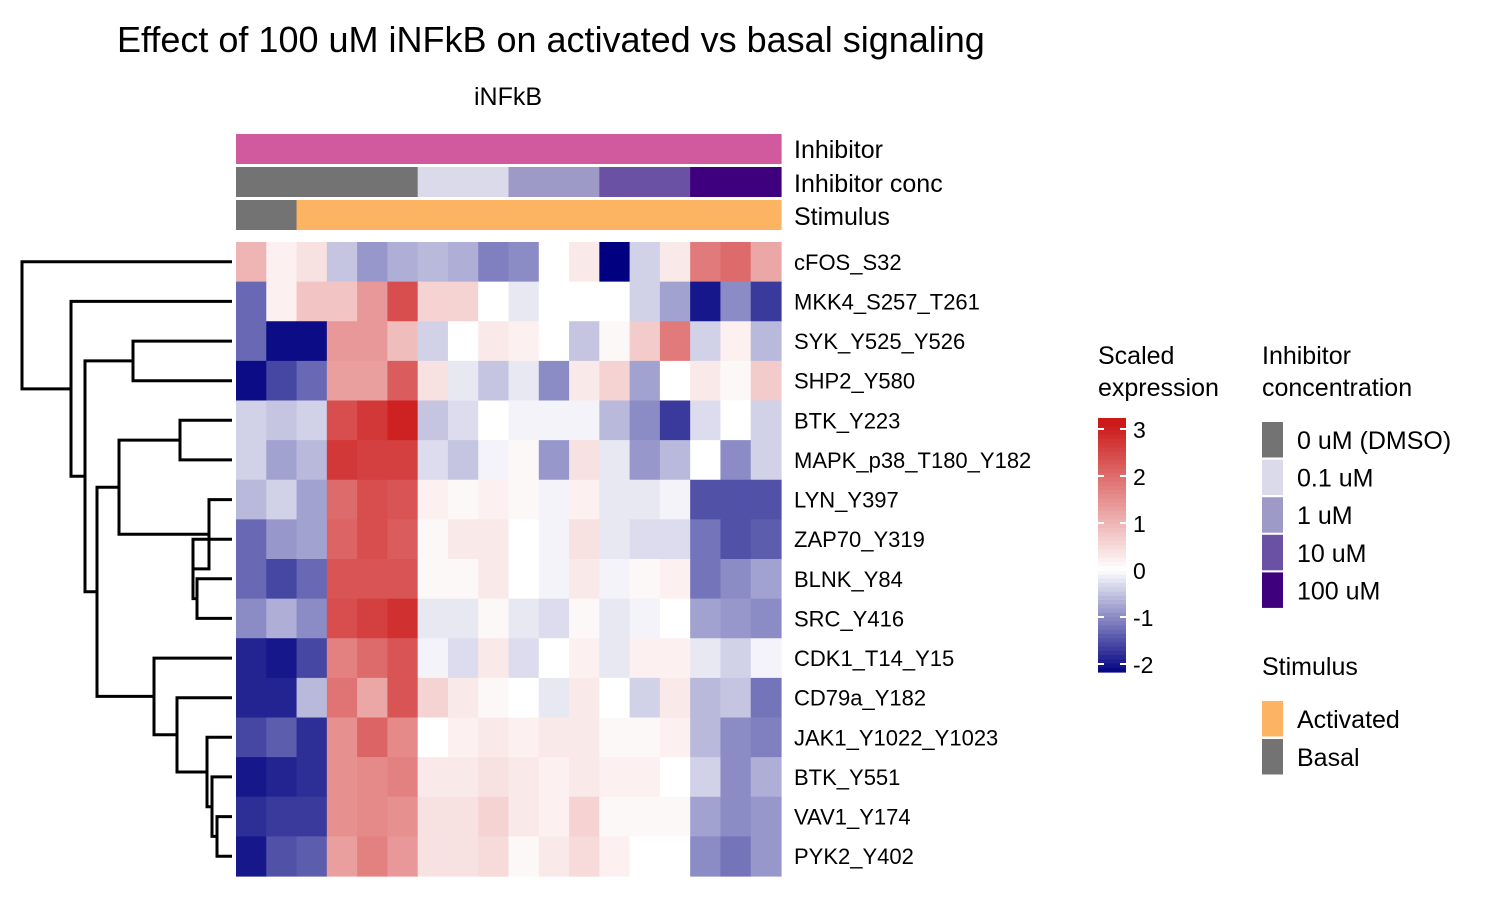 The height and width of the screenshot is (900, 1500). Describe the element at coordinates (912, 460) in the screenshot. I see `row-label: MAPK_p38_T180_Y182` at that location.